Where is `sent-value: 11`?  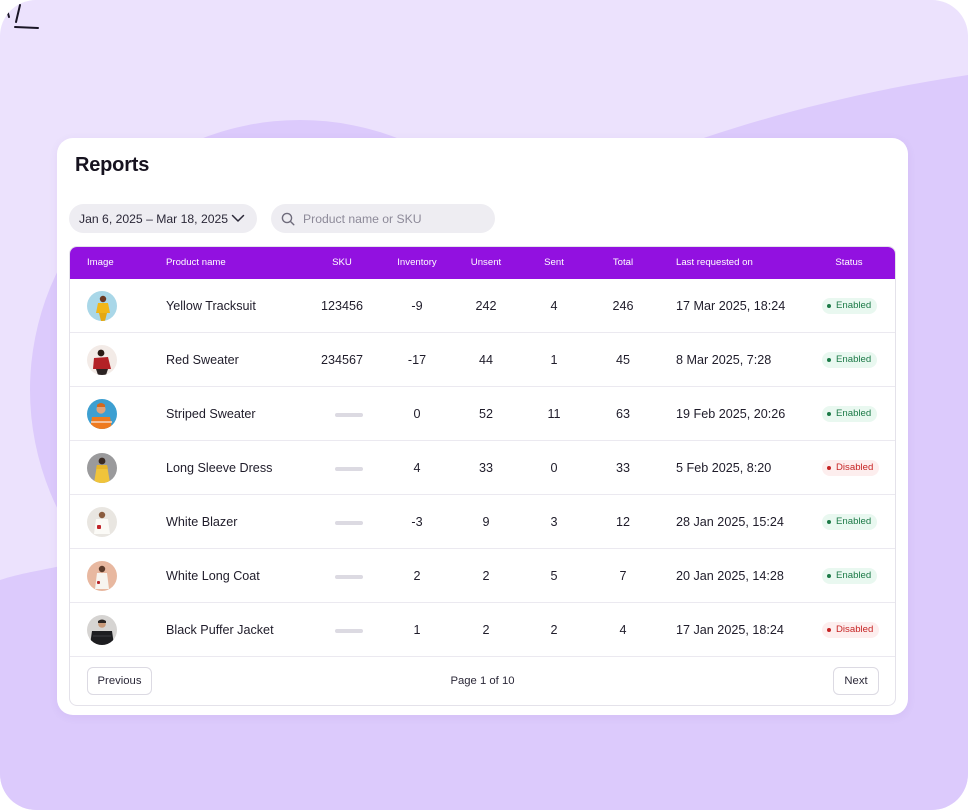
sent-value: 11 is located at coordinates (554, 414).